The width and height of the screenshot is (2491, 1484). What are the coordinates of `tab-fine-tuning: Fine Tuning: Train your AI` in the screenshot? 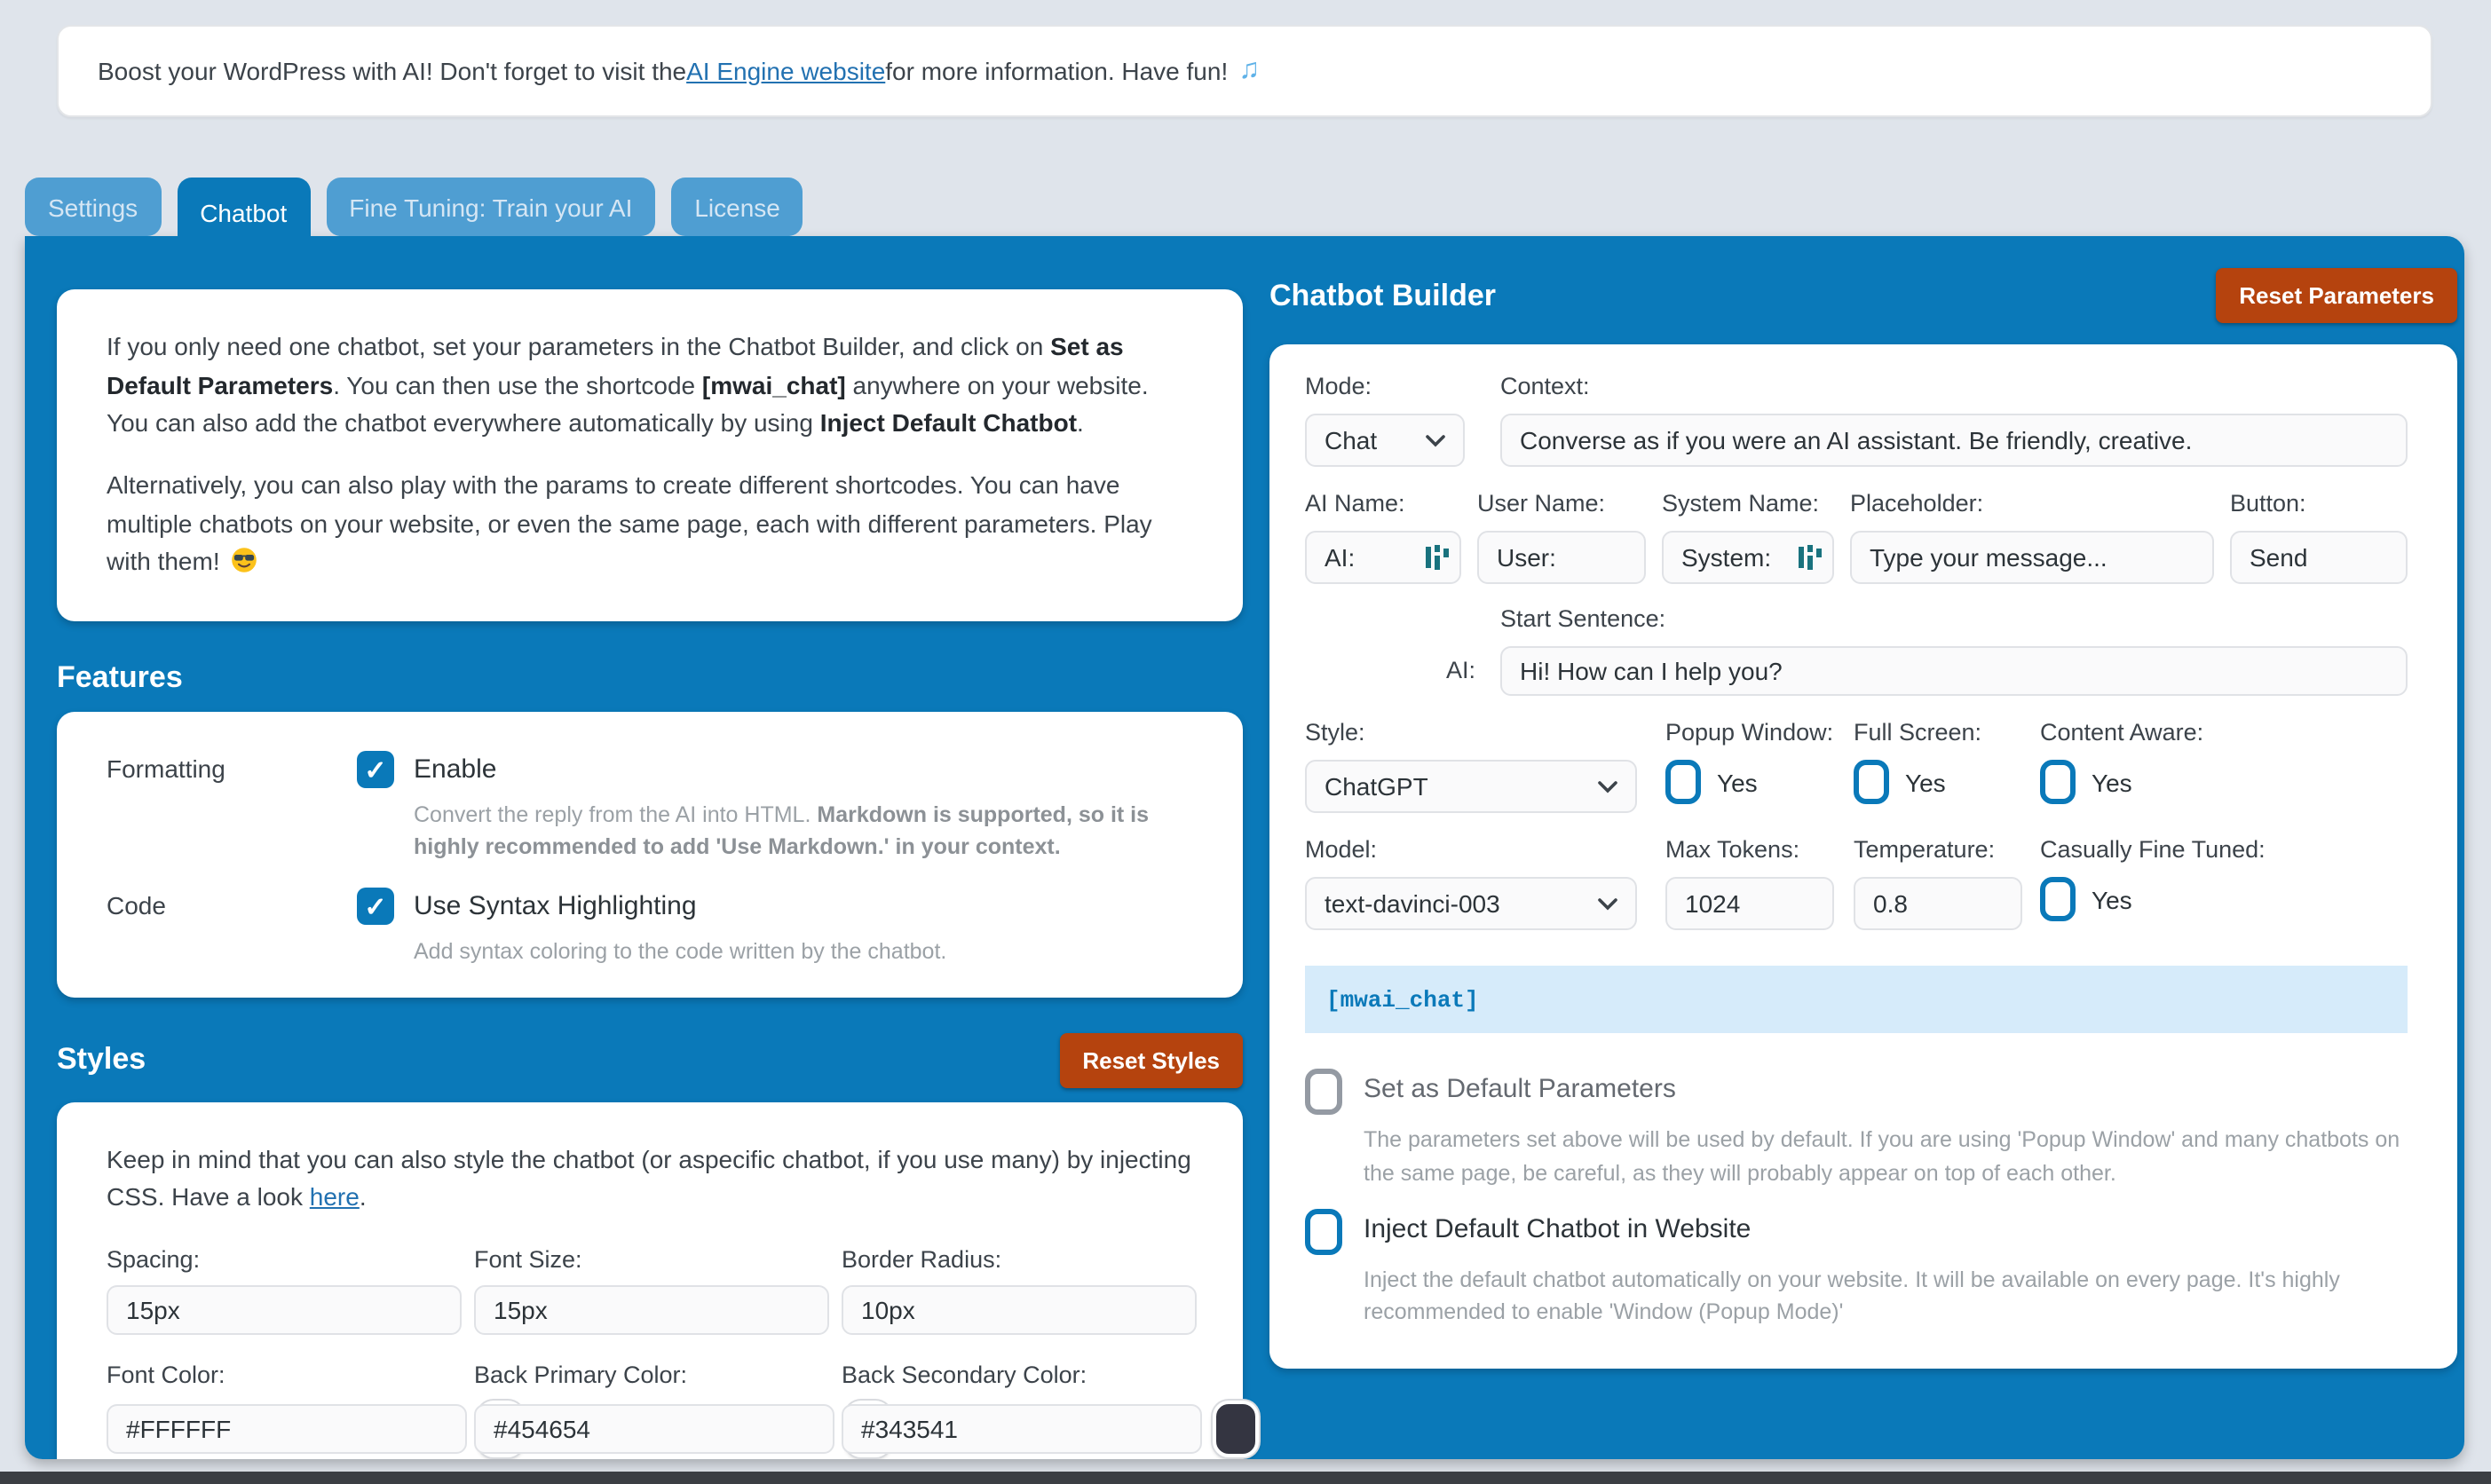 It's located at (491, 207).